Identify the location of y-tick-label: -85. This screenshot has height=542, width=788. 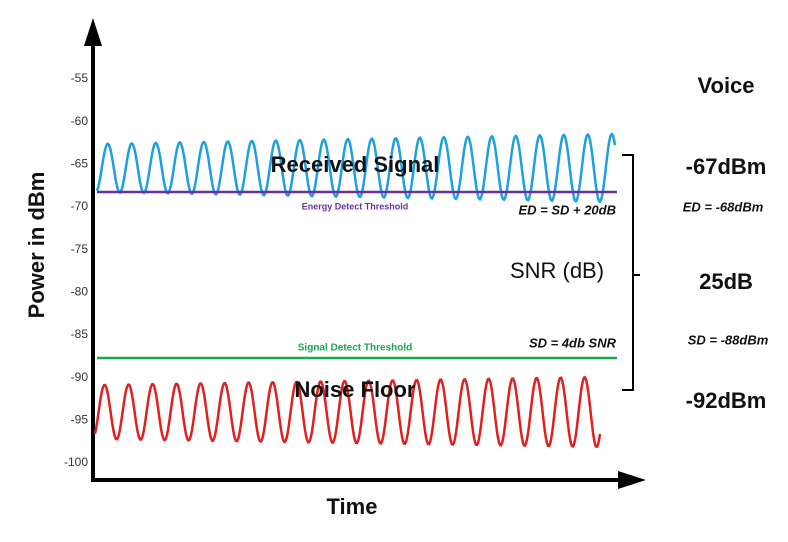
(80, 334).